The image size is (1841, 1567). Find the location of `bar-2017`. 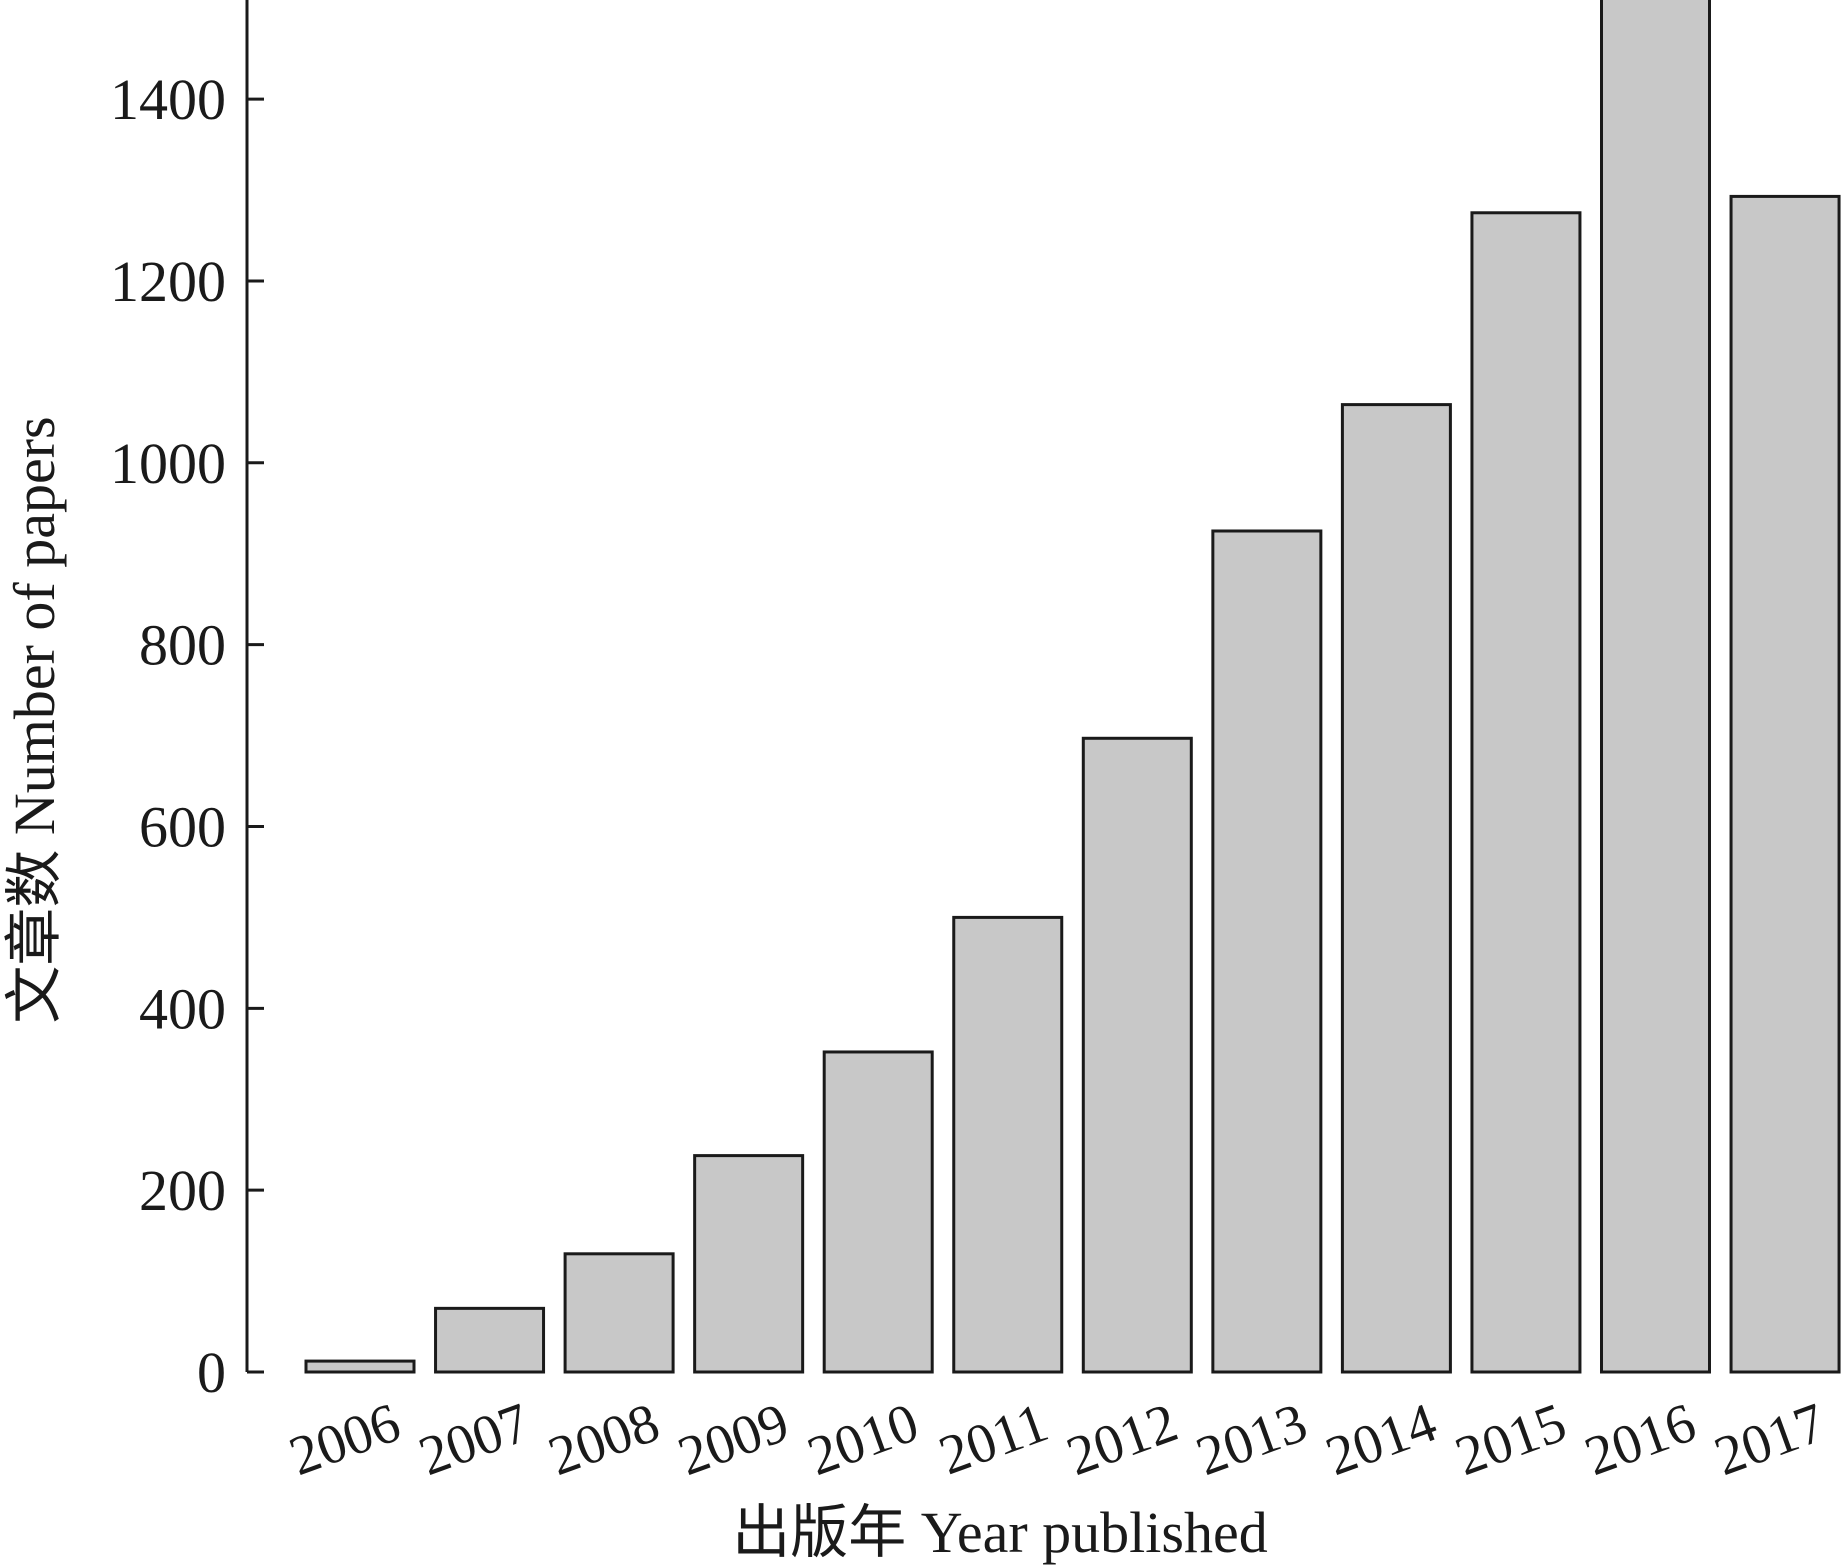

bar-2017 is located at coordinates (1785, 784).